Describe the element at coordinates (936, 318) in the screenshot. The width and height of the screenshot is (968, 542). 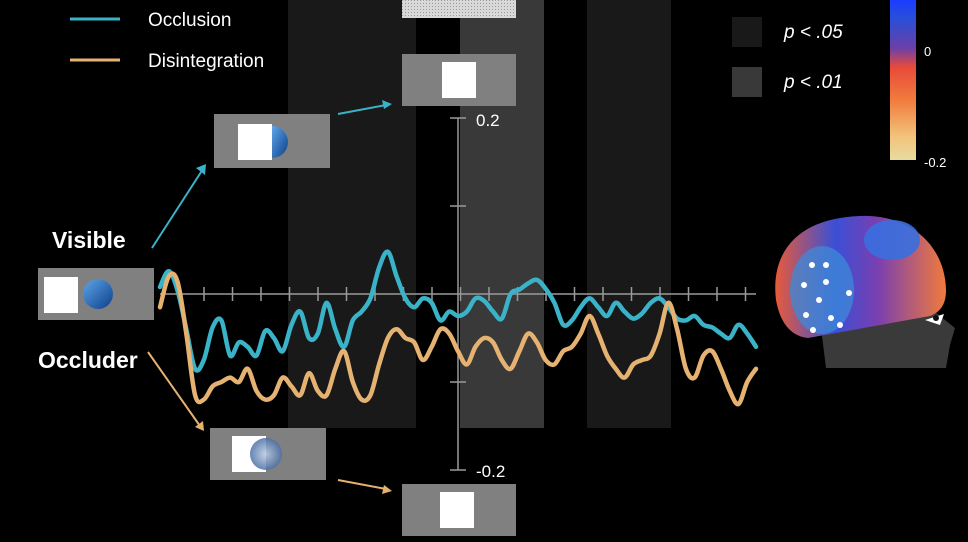
I see `head-eye` at that location.